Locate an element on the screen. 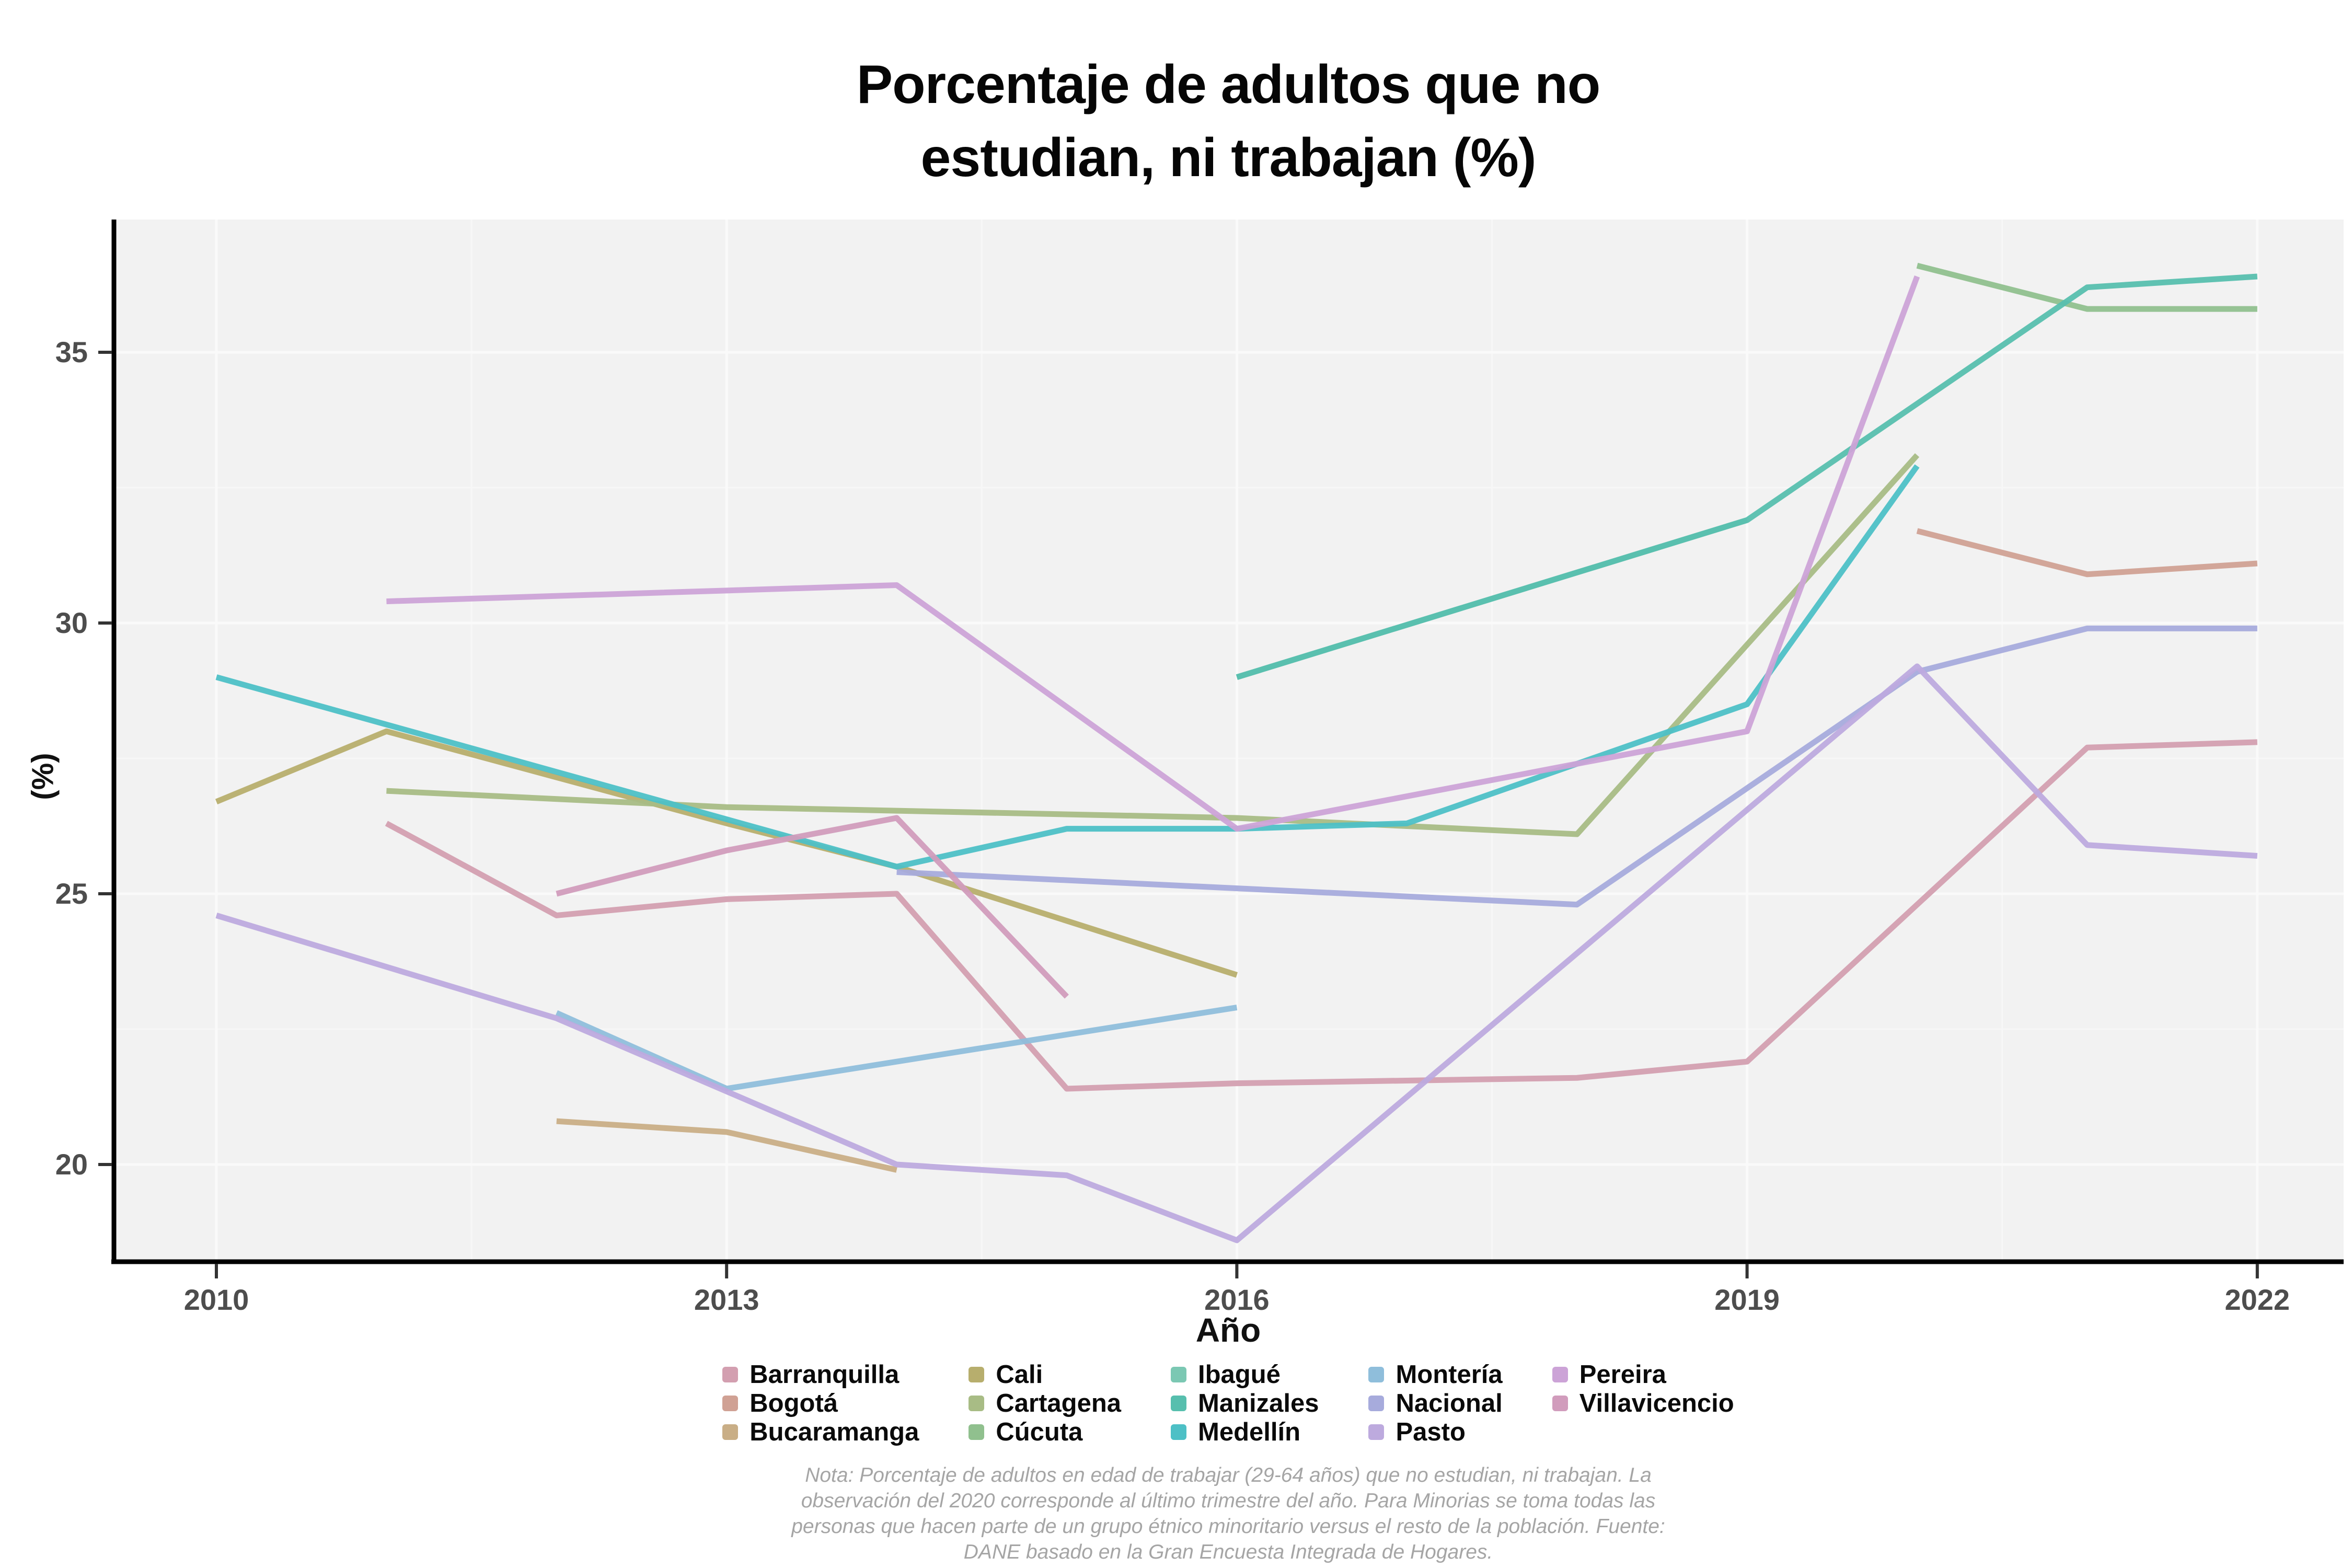 Image resolution: width=2352 pixels, height=1568 pixels. chart-title-line1: Porcentaje de adultos que no is located at coordinates (1228, 84).